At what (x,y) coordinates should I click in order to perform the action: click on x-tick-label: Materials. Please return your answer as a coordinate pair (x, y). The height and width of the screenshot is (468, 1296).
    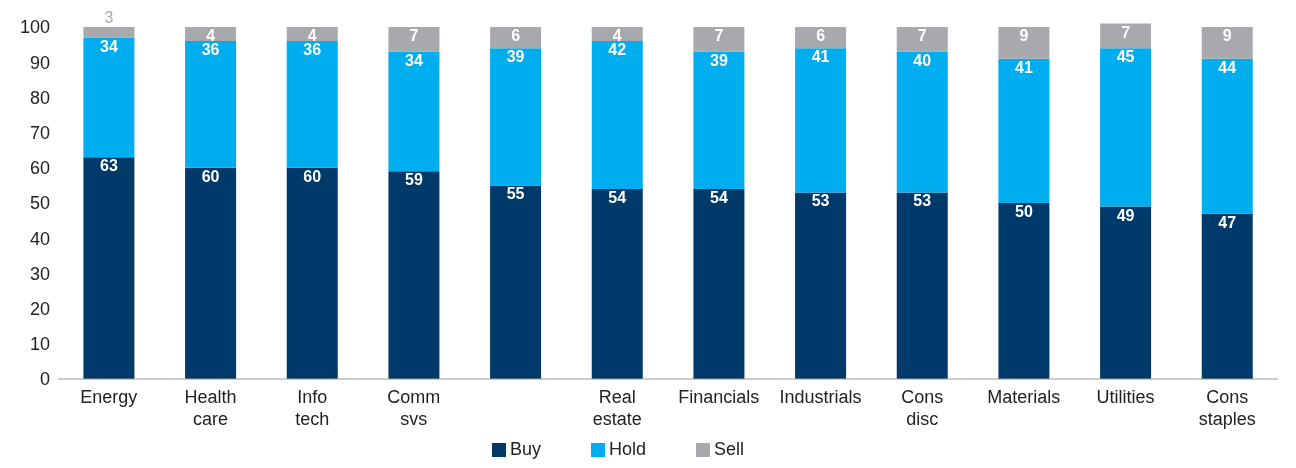
    Looking at the image, I should click on (1024, 397).